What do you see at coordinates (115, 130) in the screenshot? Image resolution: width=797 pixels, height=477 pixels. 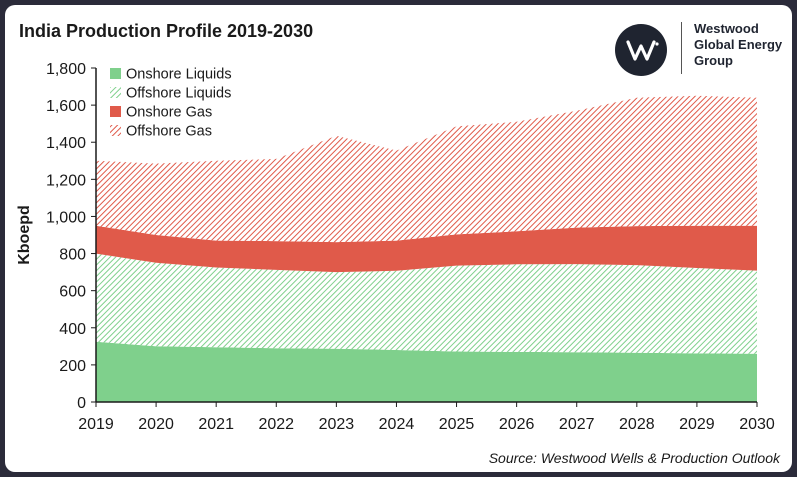 I see `legend-swatch-offshore-gas` at bounding box center [115, 130].